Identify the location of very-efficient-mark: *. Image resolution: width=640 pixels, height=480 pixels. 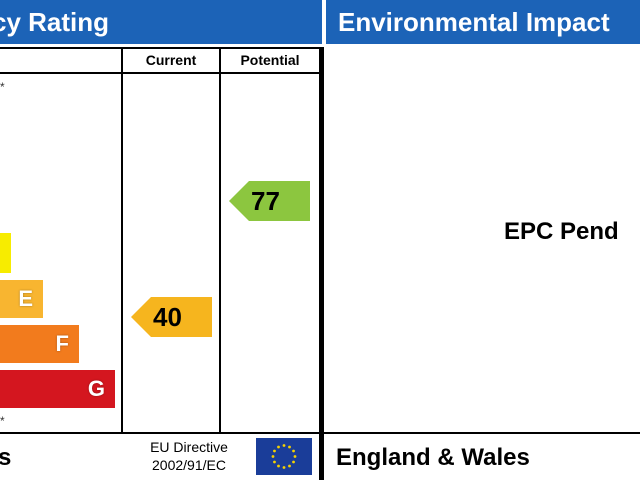
(2, 87).